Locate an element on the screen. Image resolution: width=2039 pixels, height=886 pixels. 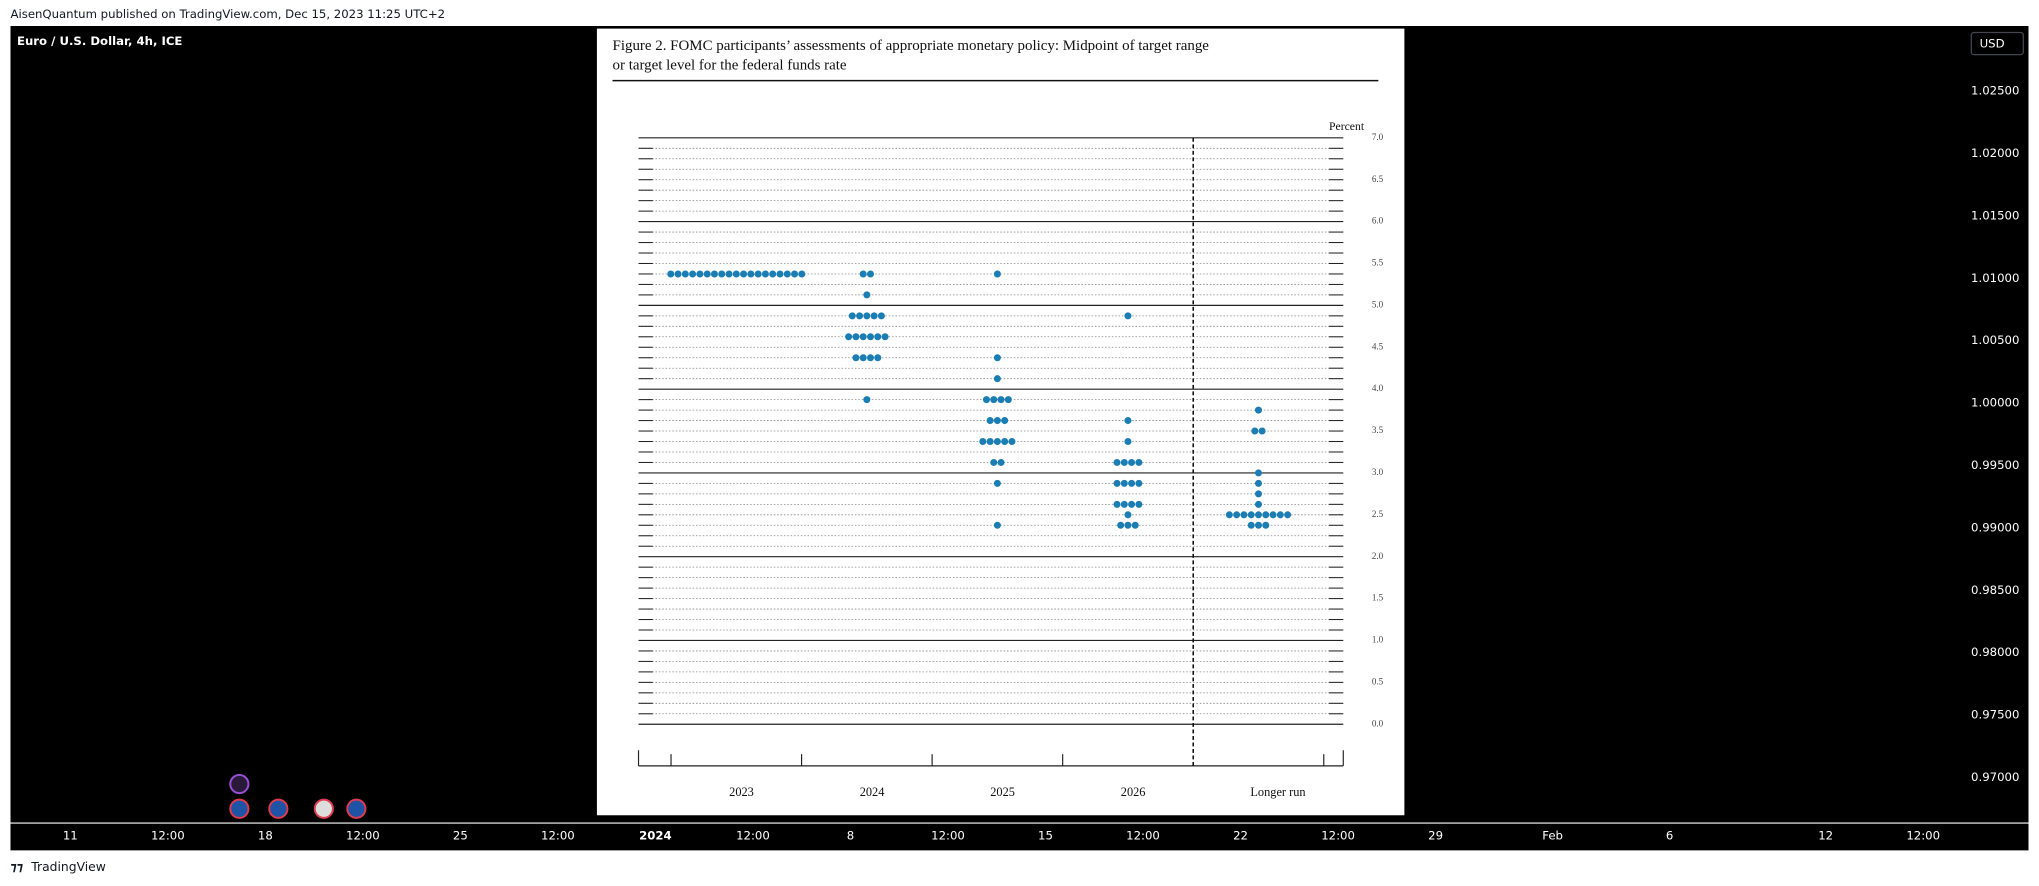
y-tick-label: 0.5 is located at coordinates (1378, 681).